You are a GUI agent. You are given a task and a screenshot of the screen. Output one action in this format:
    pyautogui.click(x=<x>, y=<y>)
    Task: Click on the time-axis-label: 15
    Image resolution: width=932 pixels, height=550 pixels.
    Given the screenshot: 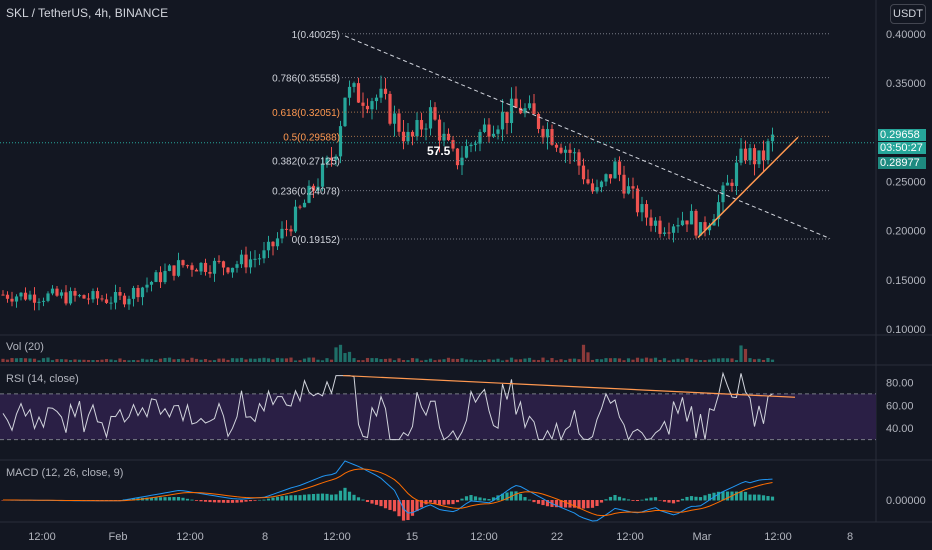 What is the action you would take?
    pyautogui.click(x=412, y=537)
    